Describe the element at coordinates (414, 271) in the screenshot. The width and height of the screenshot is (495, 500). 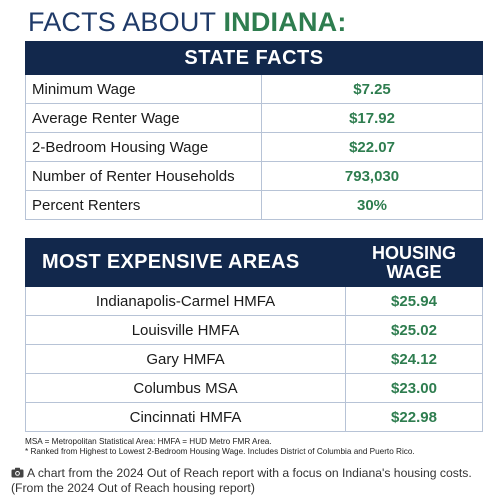
I see `housing-wage-header-line2: WAGE` at that location.